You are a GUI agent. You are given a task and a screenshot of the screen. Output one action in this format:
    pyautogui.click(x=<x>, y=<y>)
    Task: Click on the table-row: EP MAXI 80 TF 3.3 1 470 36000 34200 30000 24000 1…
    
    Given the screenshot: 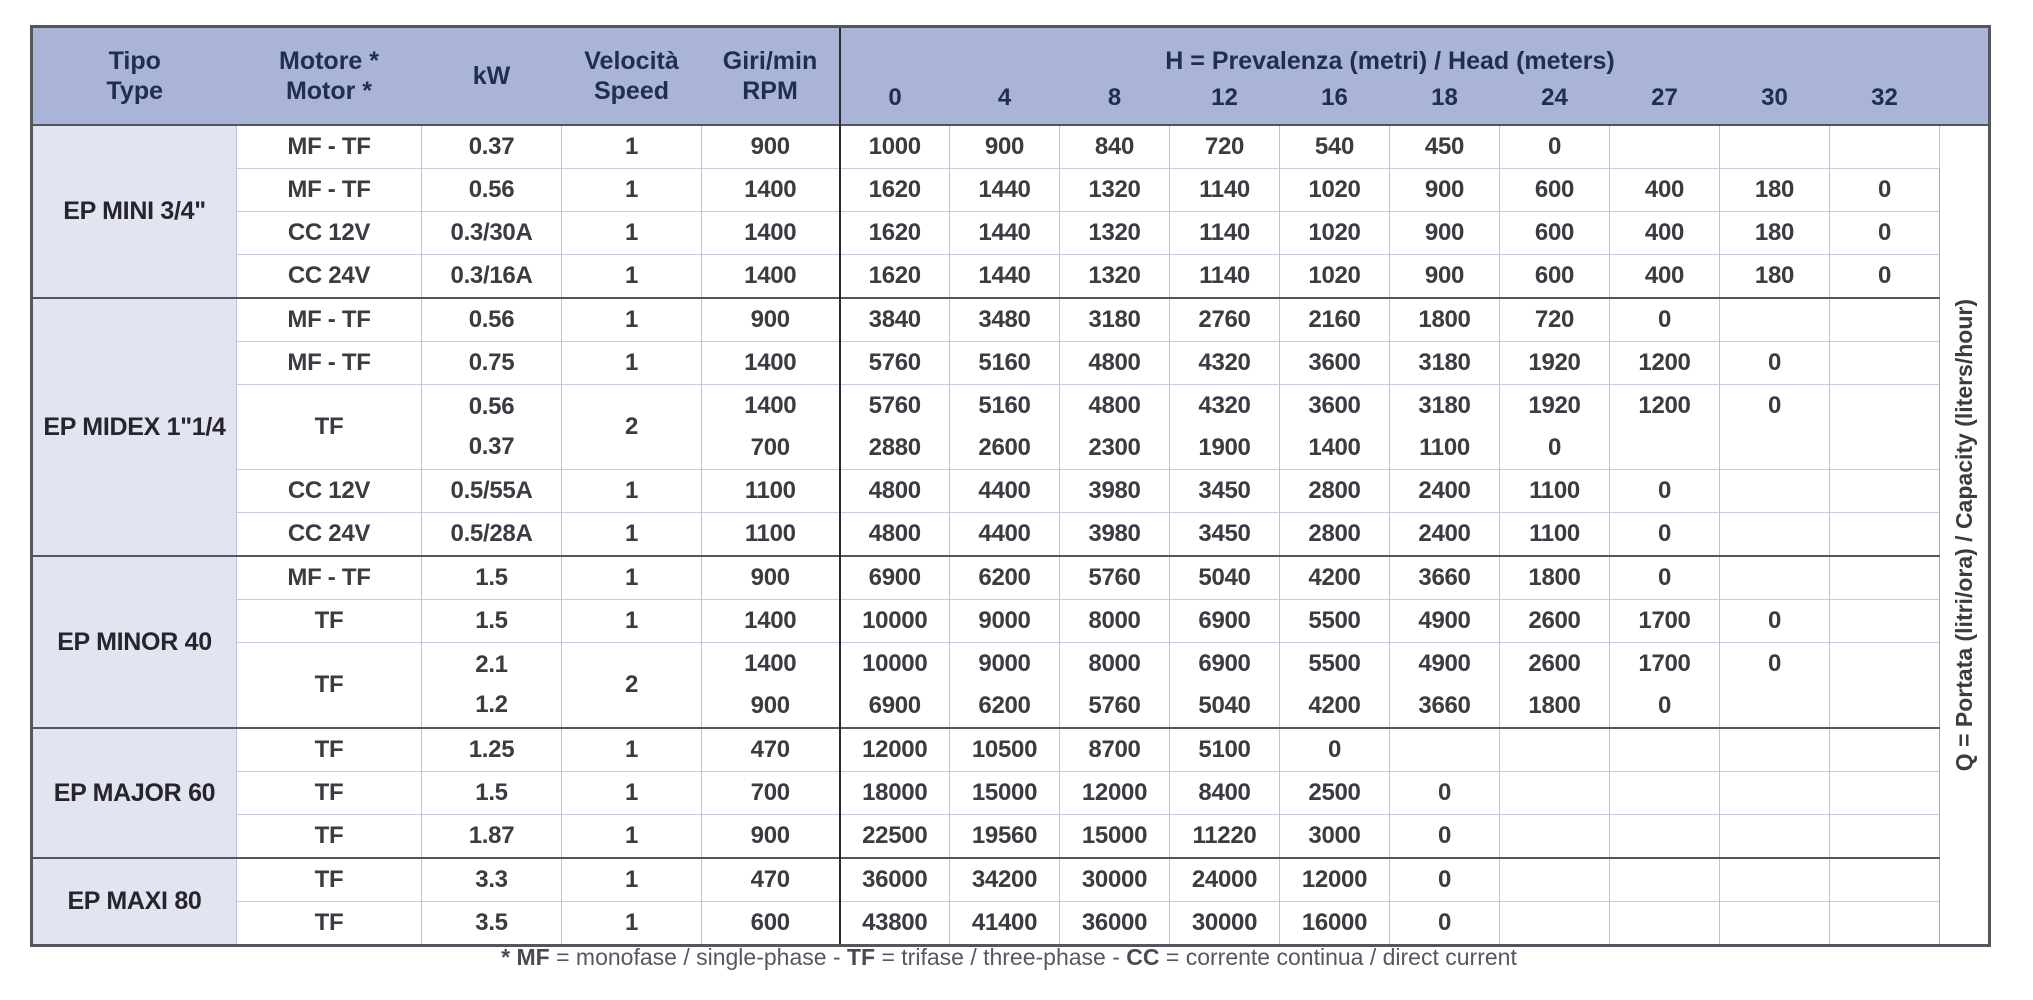 What is the action you would take?
    pyautogui.click(x=1010, y=901)
    